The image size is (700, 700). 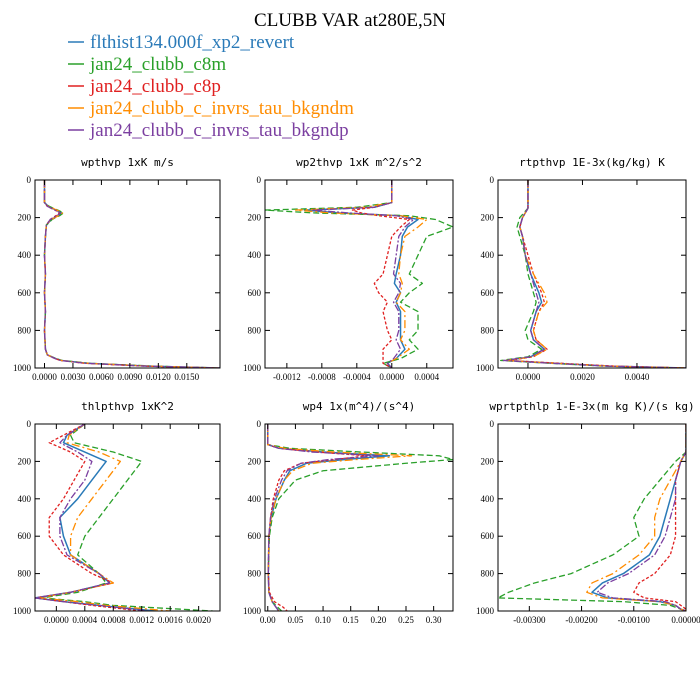 I want to click on x-tick-label: 0.05, so click(x=296, y=620).